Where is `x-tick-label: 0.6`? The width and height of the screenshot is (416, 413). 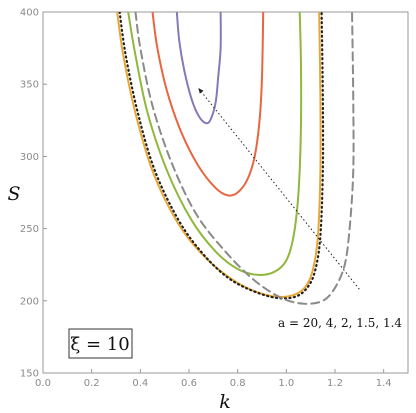 x-tick-label: 0.6 is located at coordinates (189, 383).